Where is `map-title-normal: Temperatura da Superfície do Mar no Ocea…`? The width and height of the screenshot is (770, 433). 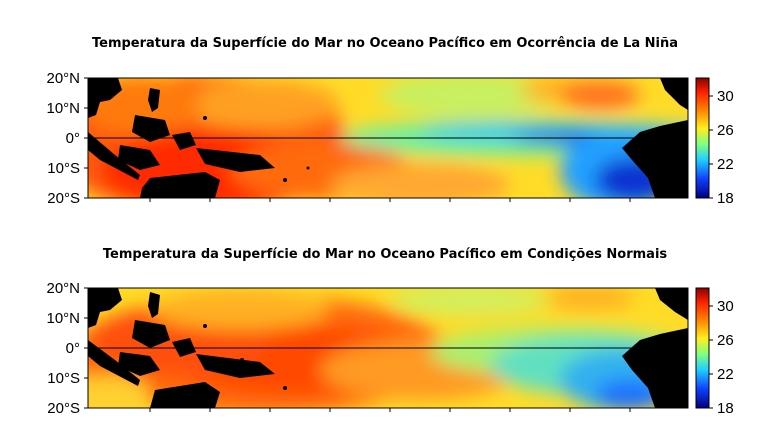
map-title-normal: Temperatura da Superfície do Mar no Ocea… is located at coordinates (385, 254).